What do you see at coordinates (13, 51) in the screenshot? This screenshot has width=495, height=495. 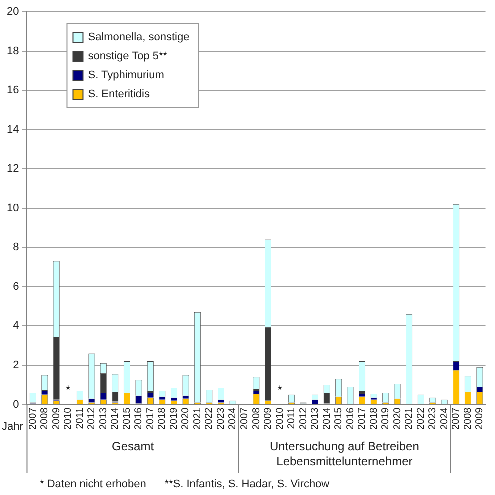 I see `y-tick-label: 18` at bounding box center [13, 51].